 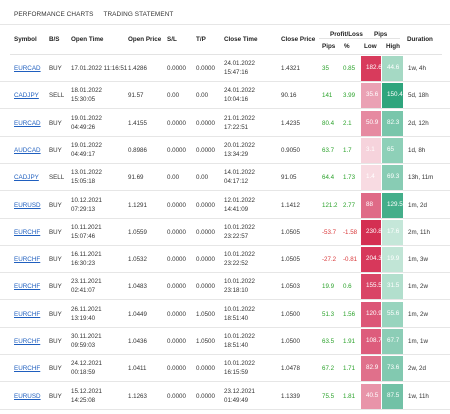 I want to click on open-time-time: 15:30:05, so click(x=83, y=100).